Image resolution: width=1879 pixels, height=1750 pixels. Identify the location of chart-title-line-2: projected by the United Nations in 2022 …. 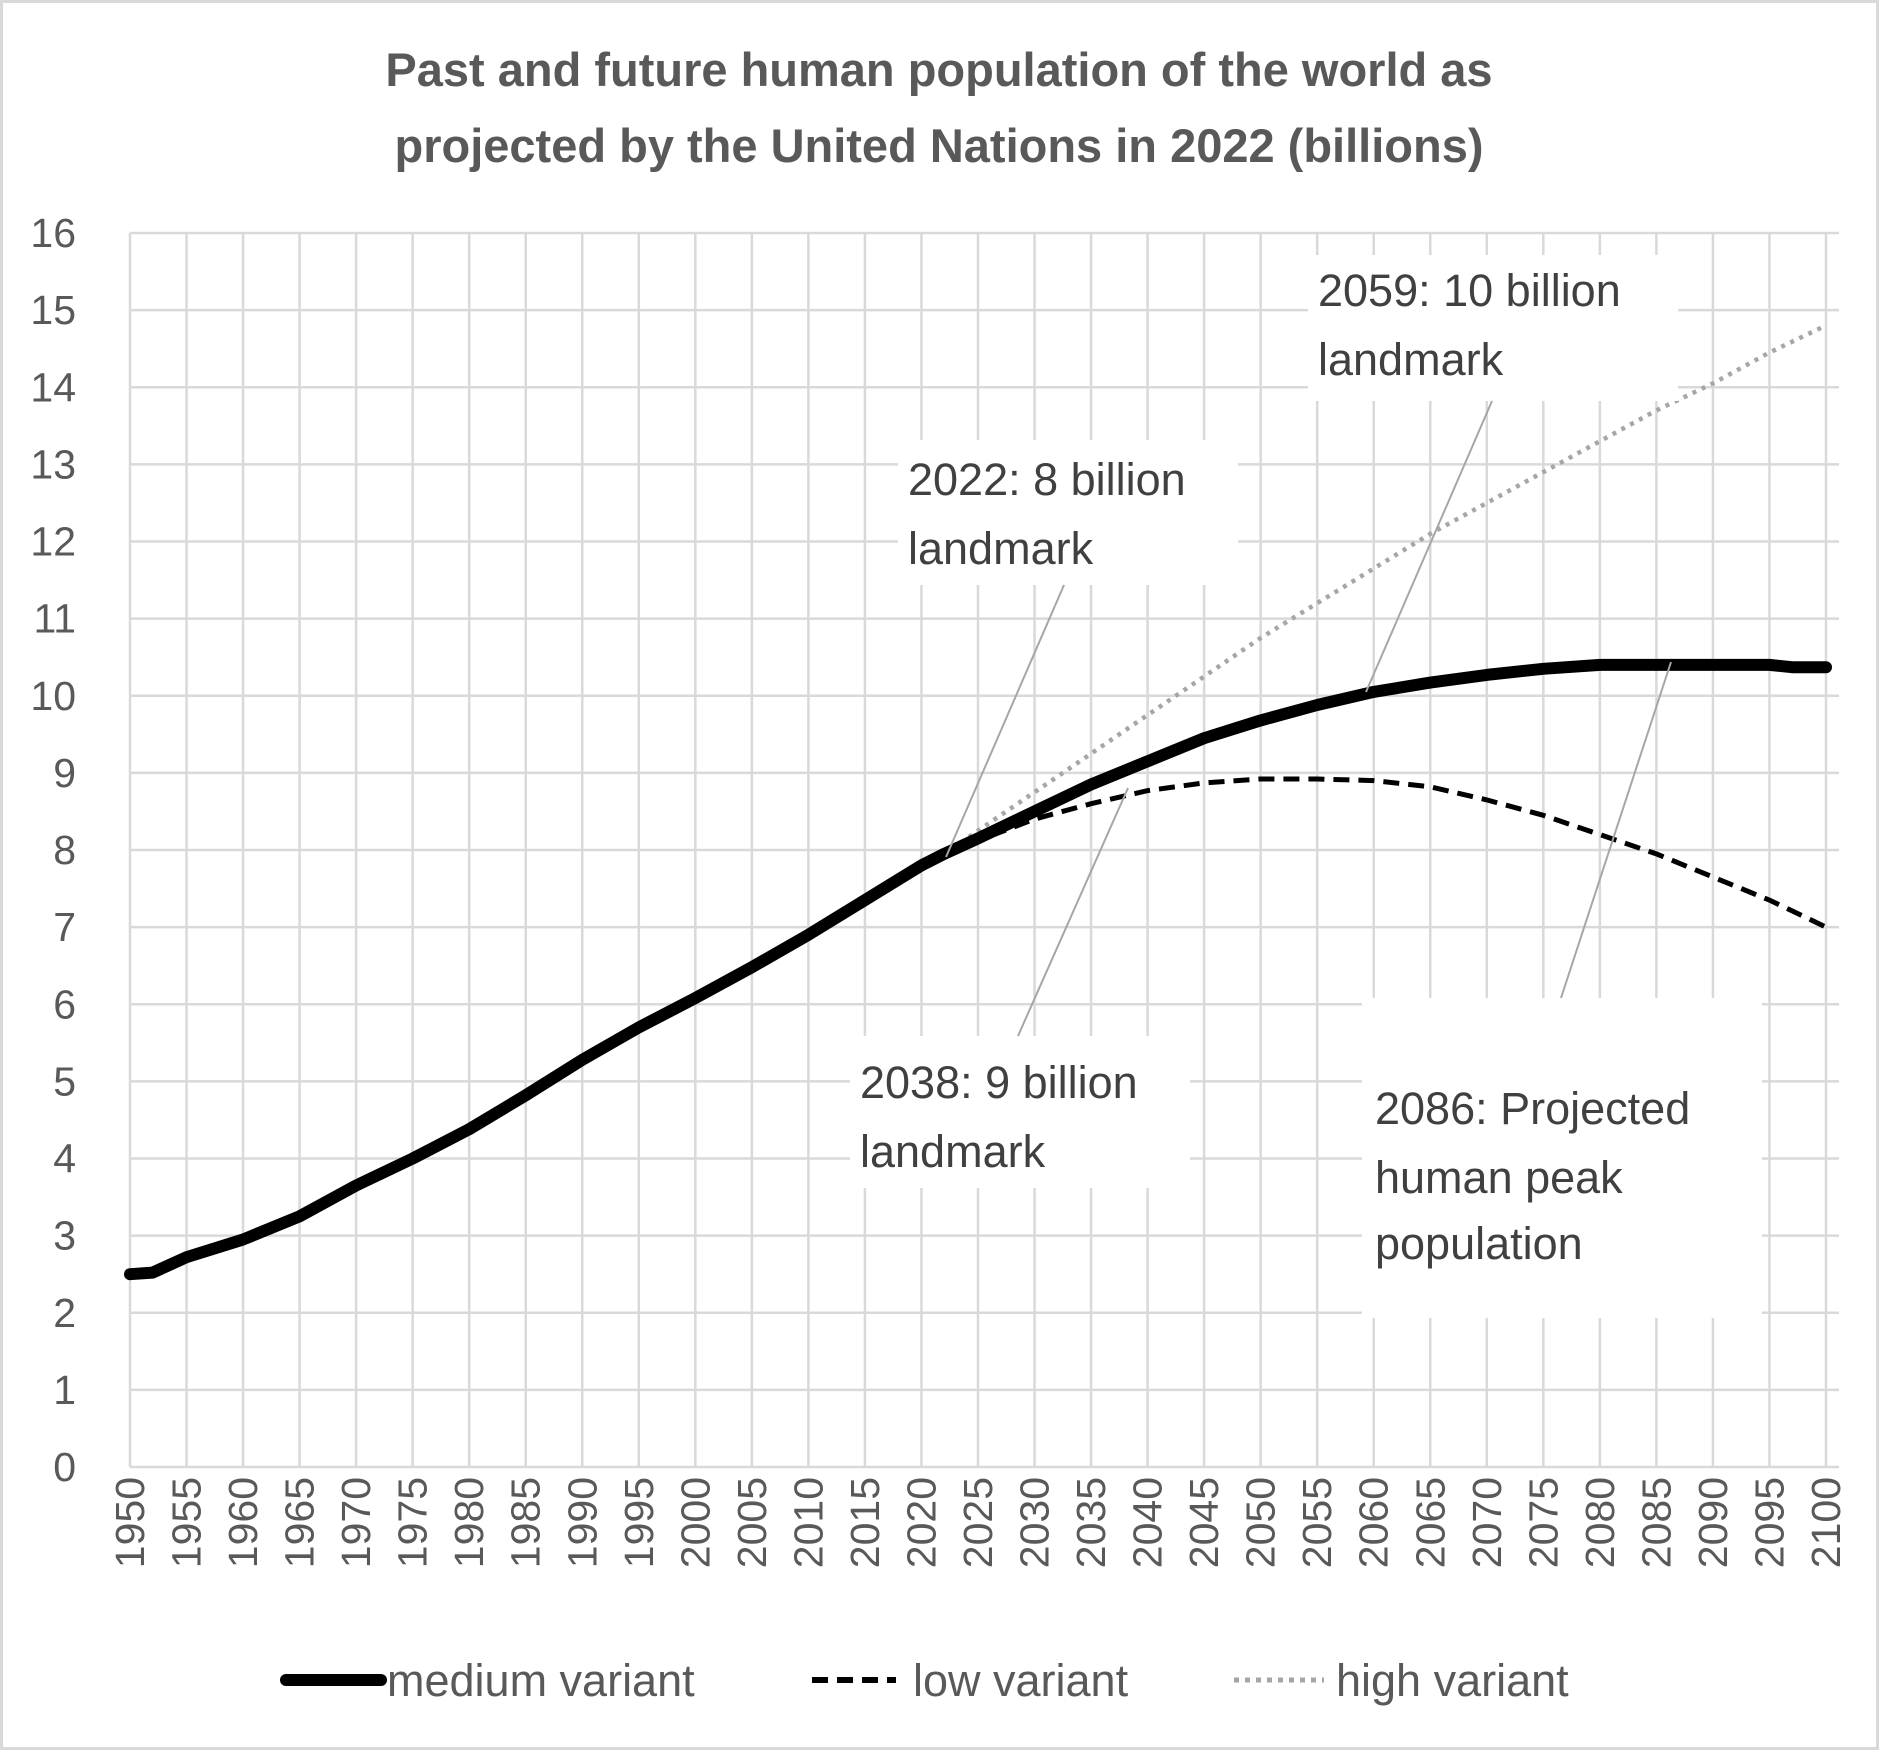
(939, 145).